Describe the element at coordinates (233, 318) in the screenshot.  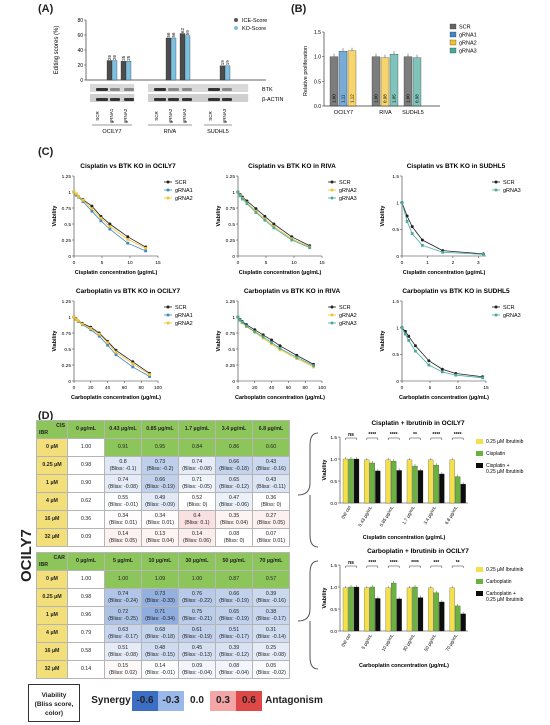
I see `y-tick-label: 1` at that location.